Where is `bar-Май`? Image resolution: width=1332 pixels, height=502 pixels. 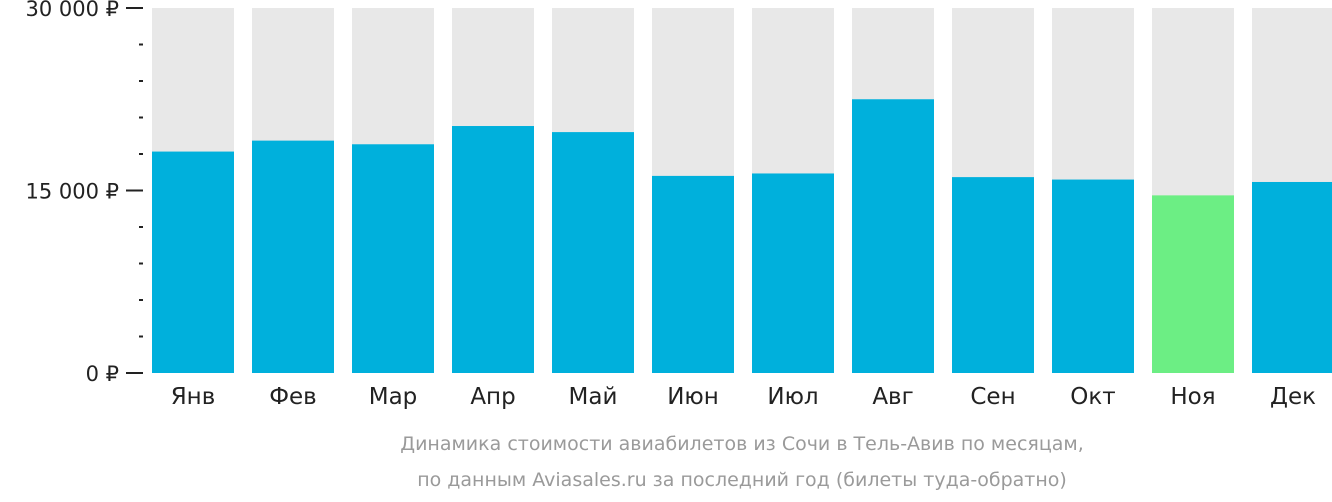 bar-Май is located at coordinates (593, 252).